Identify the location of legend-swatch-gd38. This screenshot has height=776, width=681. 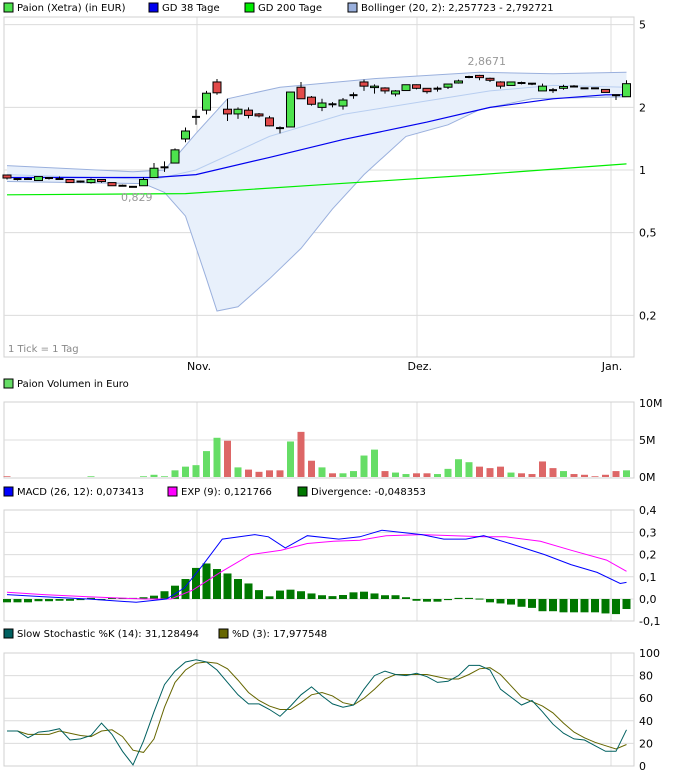
(153, 7).